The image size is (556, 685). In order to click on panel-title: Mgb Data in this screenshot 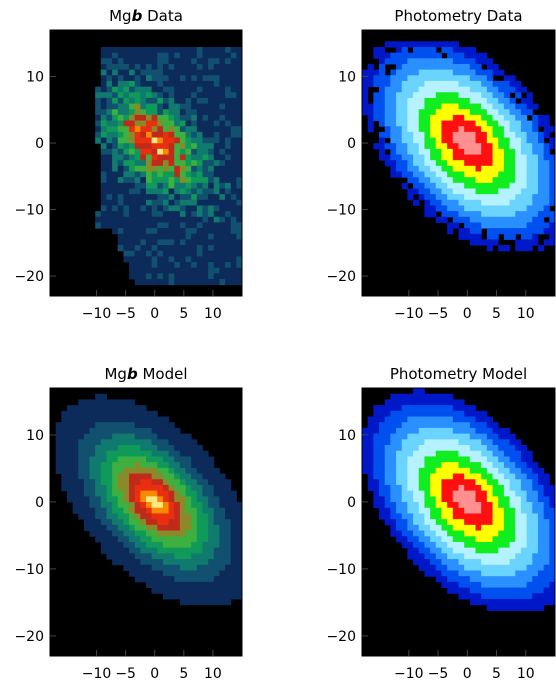, I will do `click(146, 16)`.